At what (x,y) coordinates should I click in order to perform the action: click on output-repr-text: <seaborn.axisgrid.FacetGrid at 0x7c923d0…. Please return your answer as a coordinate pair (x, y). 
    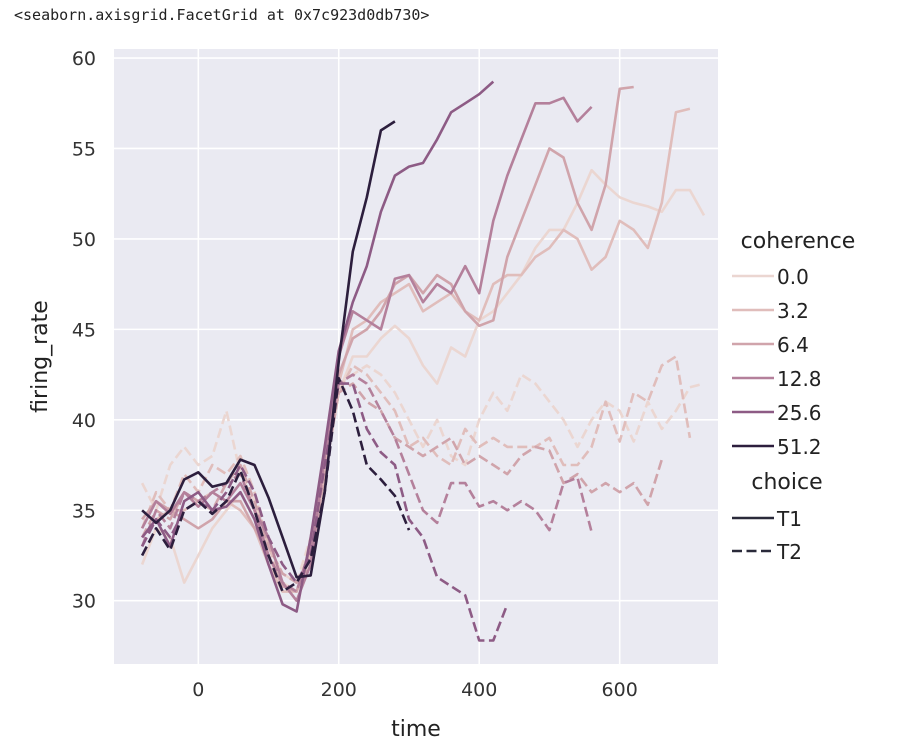
    Looking at the image, I should click on (222, 15).